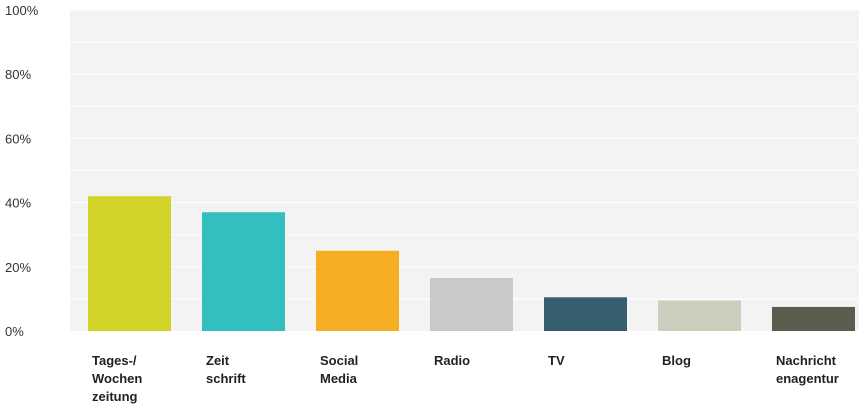 The image size is (859, 414). Describe the element at coordinates (807, 378) in the screenshot. I see `x-tick-label-line: enagentur` at that location.